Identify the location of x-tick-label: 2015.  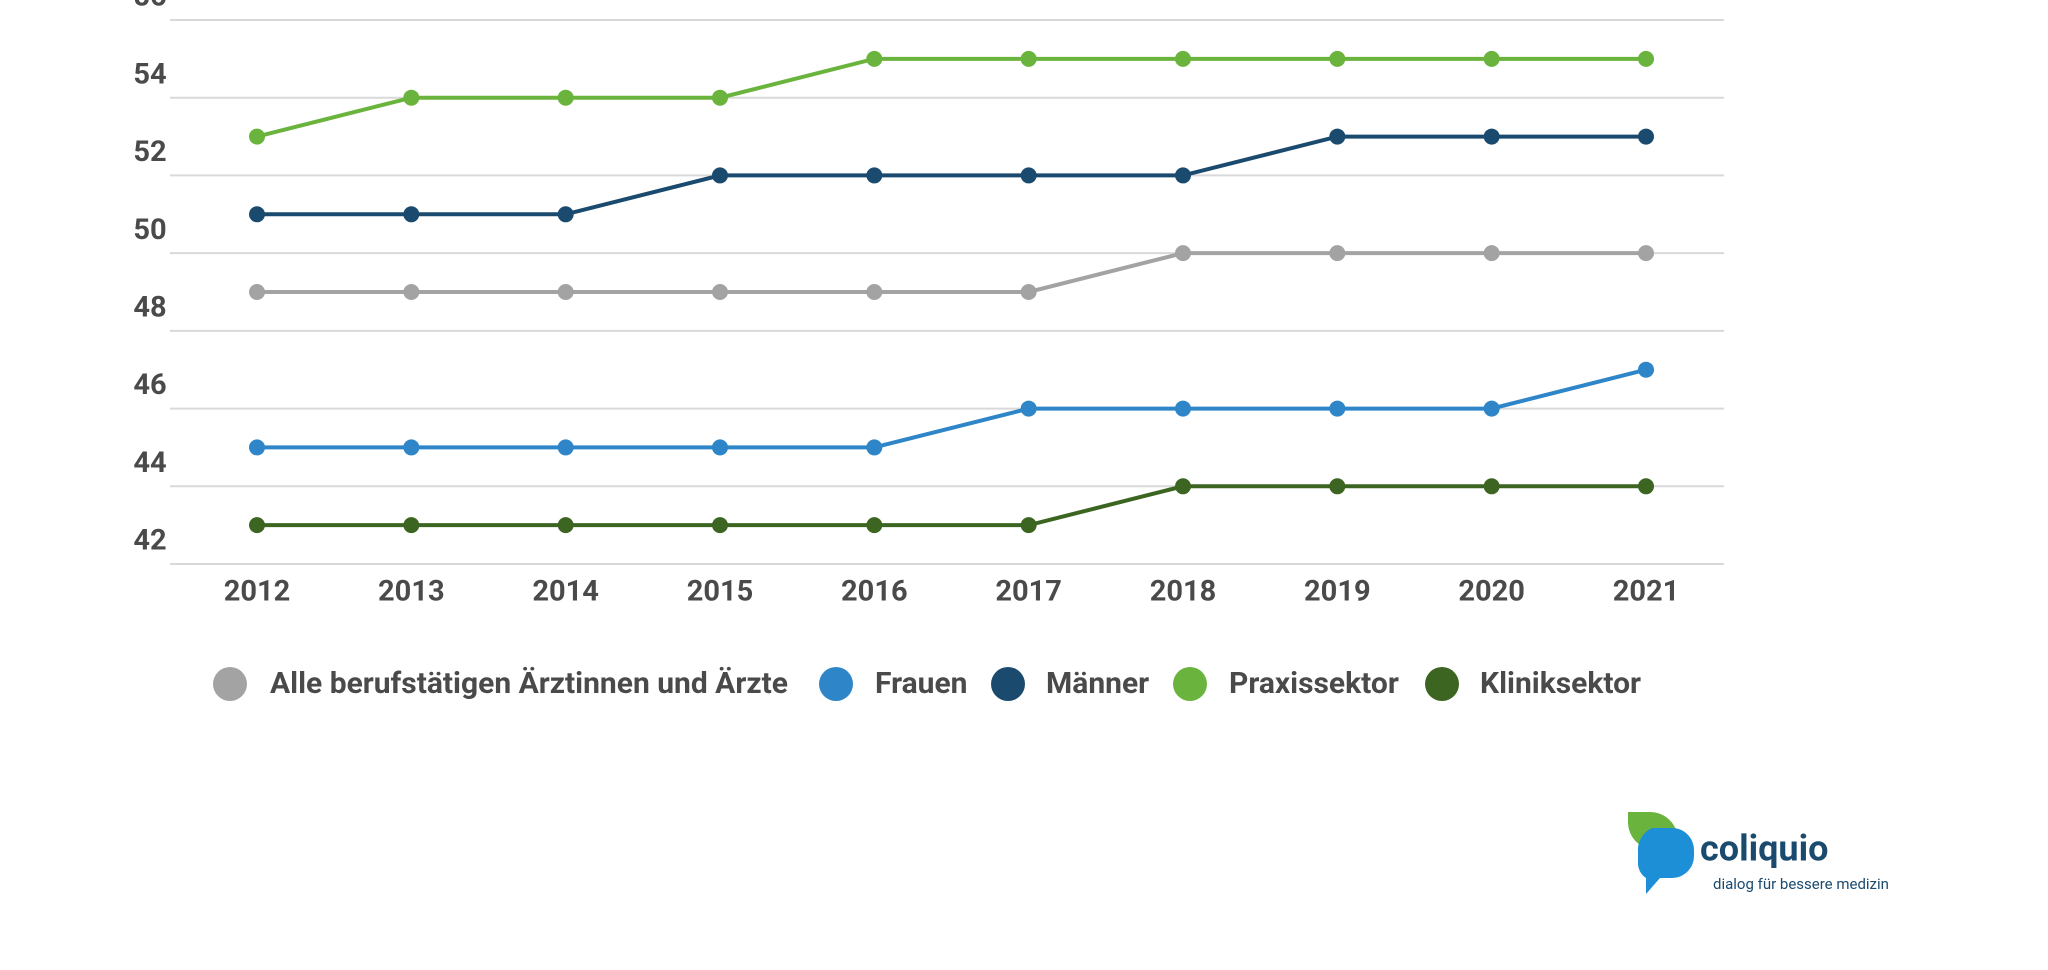
(720, 592).